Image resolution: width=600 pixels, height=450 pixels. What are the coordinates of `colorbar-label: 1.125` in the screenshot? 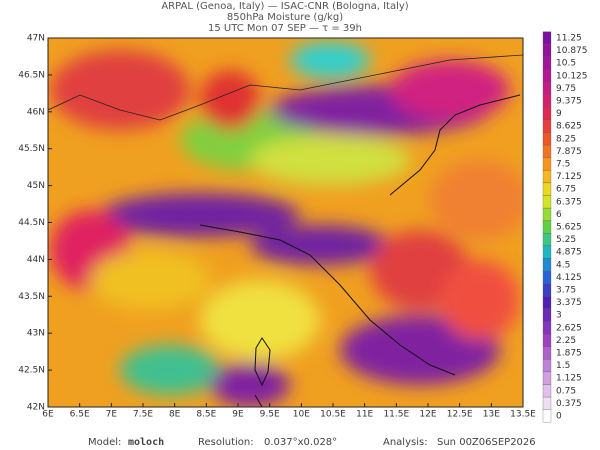 It's located at (569, 379).